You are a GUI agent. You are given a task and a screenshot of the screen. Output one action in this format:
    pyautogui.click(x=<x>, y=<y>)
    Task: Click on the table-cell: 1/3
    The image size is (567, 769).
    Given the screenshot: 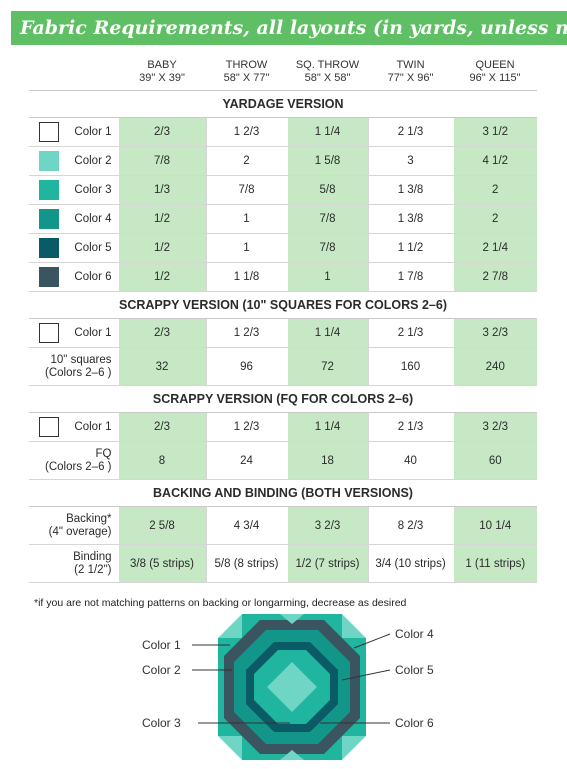 What is the action you would take?
    pyautogui.click(x=161, y=190)
    